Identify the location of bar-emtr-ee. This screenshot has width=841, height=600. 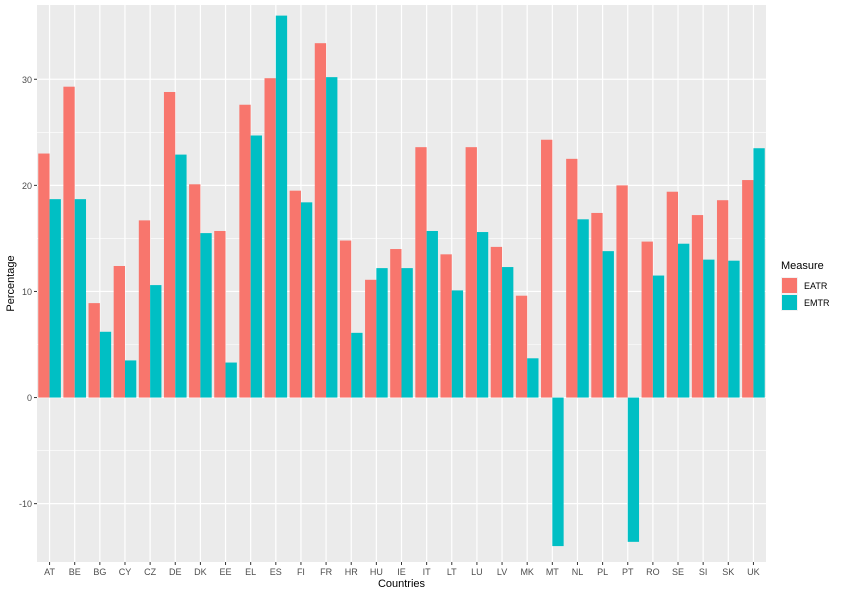
(231, 380).